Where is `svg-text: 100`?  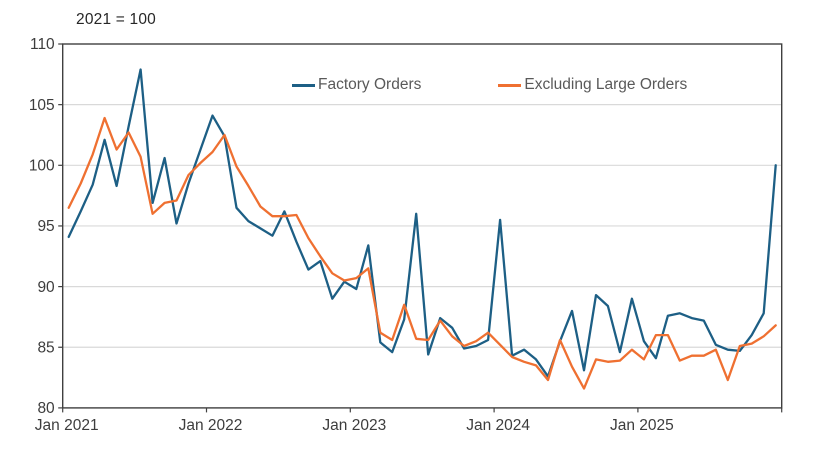 svg-text: 100 is located at coordinates (42, 166).